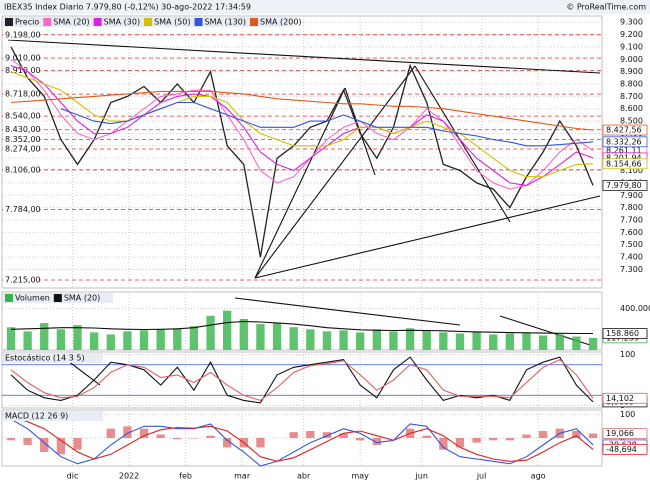  Describe the element at coordinates (631, 232) in the screenshot. I see `y-tick-label: 7.600` at that location.